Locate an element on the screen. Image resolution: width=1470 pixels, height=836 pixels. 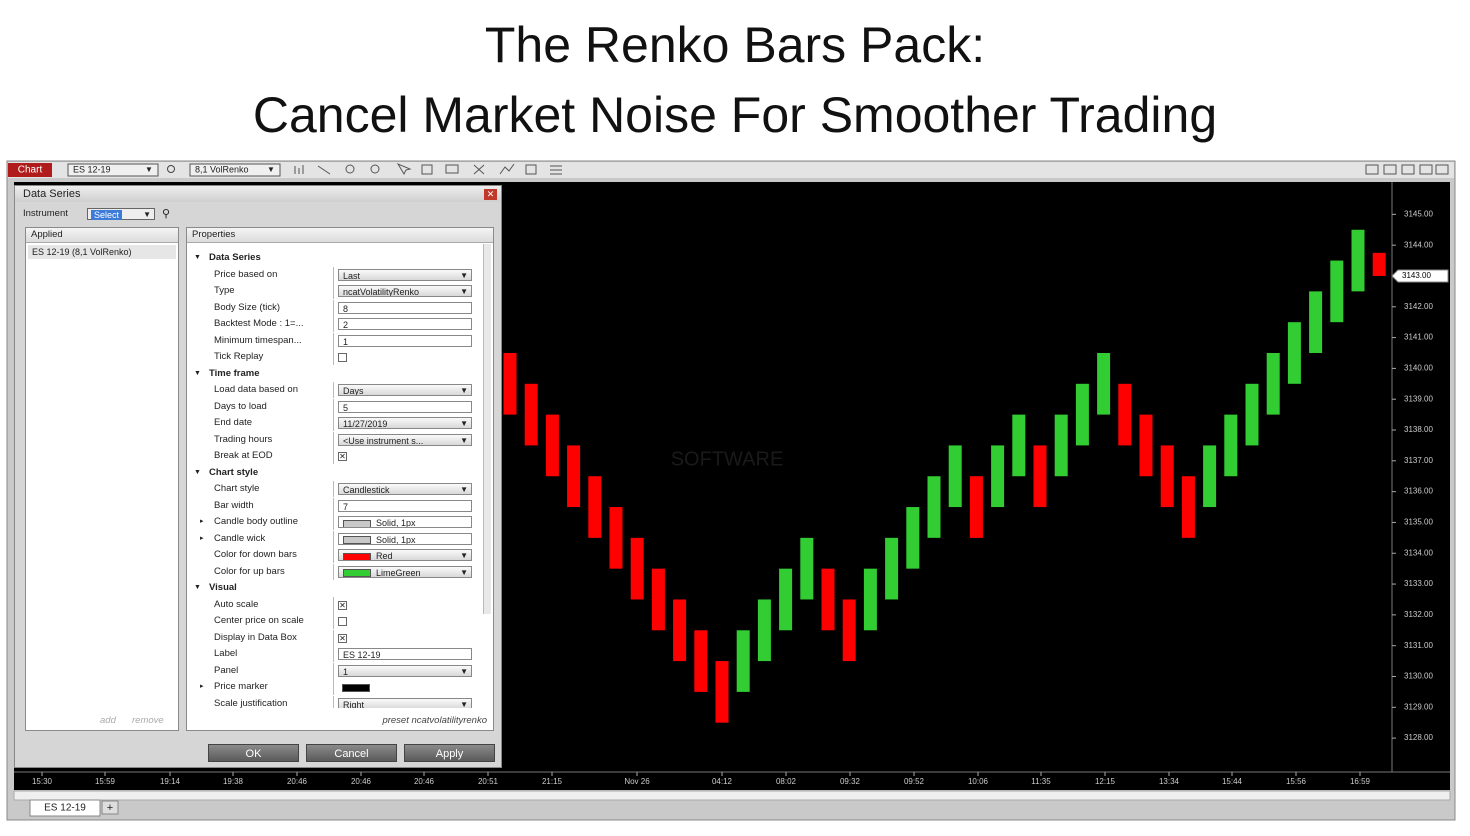
search-icon: ⚲ is located at coordinates (166, 214).